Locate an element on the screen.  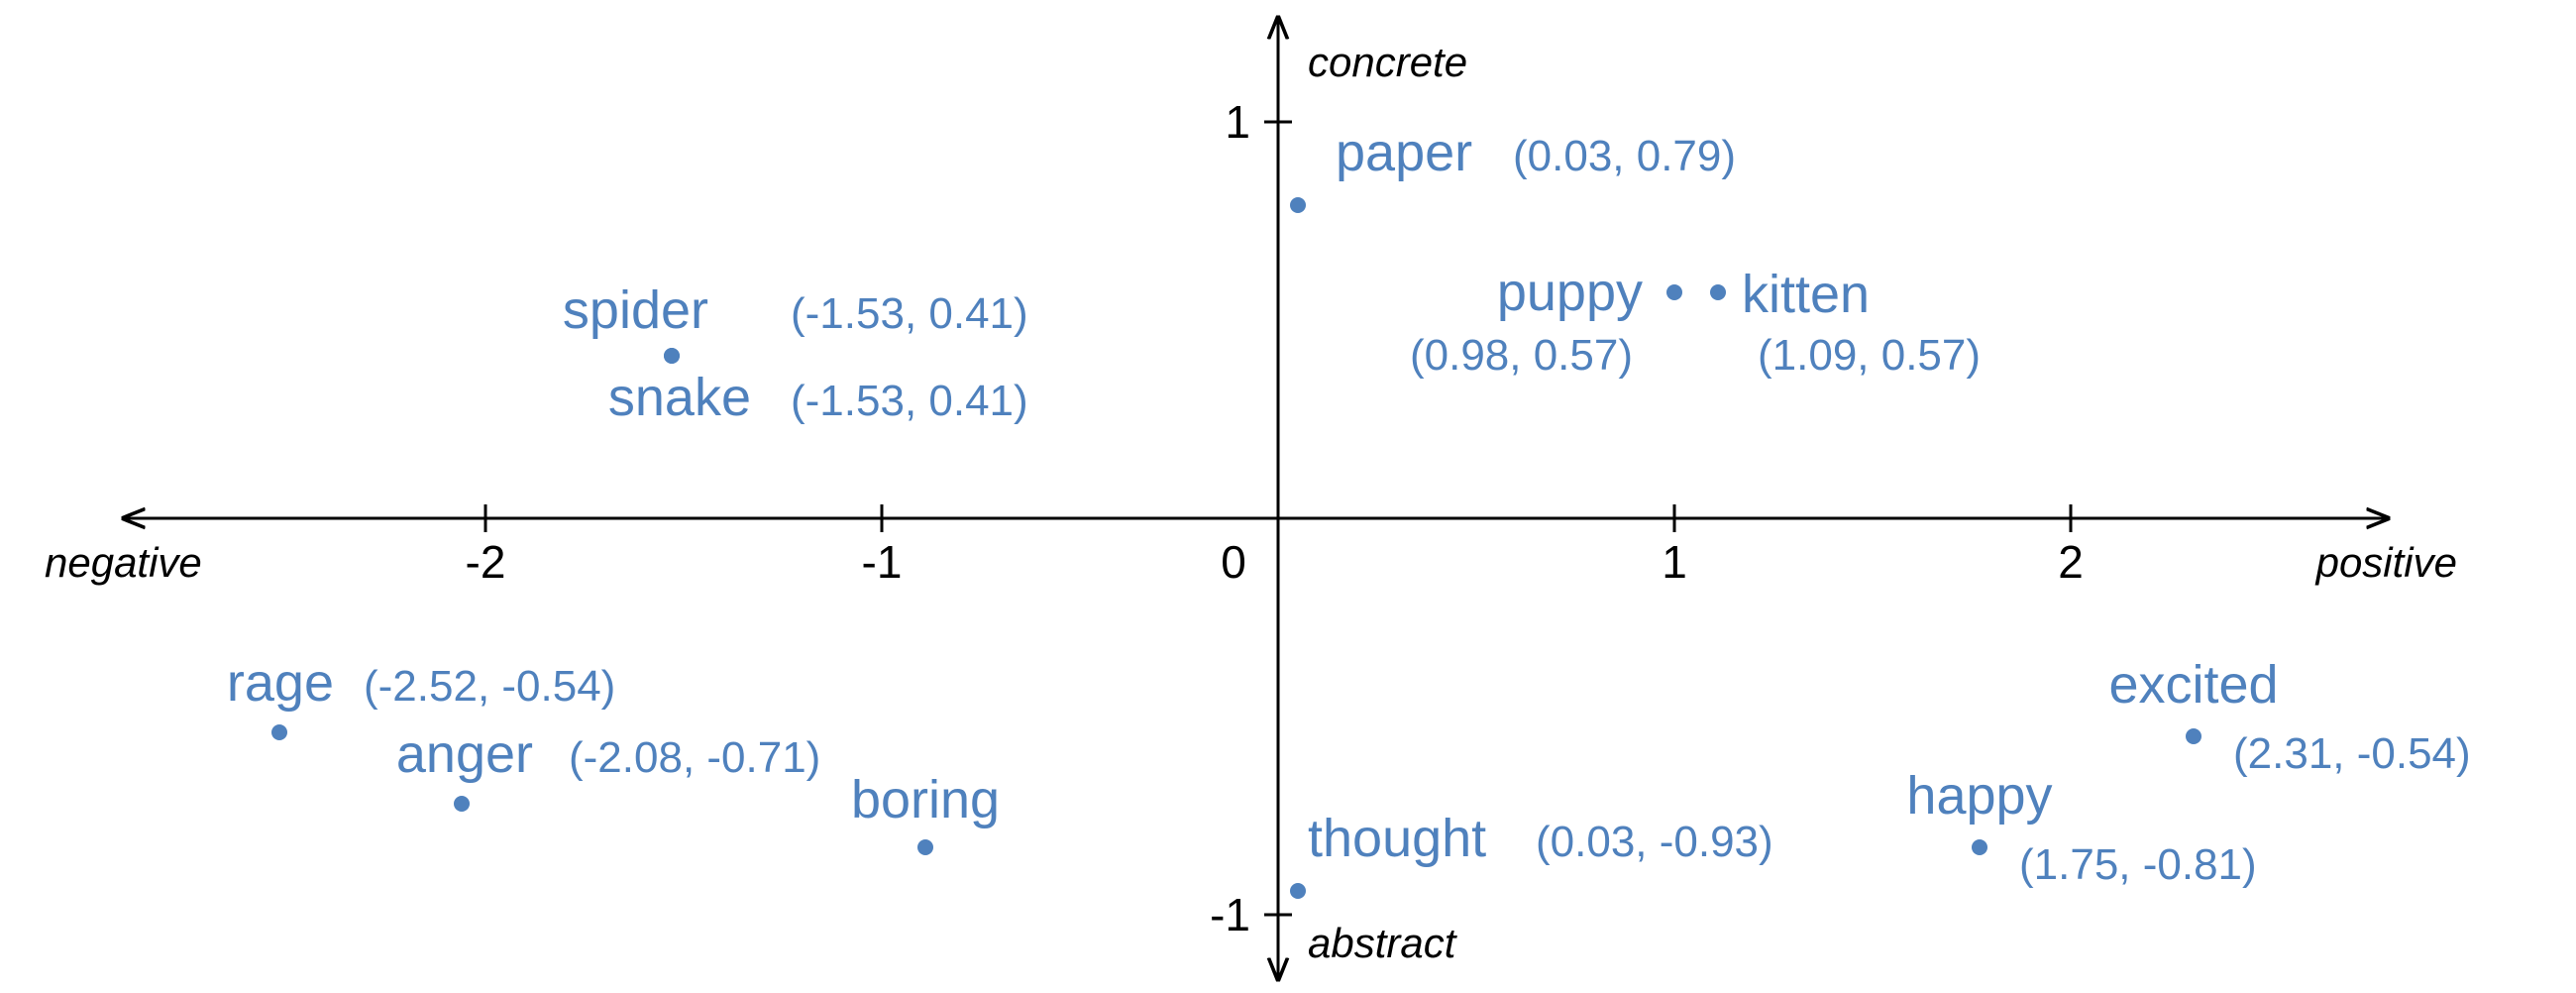
point-snake: snake (-1.53, 0.41) is located at coordinates (818, 387).